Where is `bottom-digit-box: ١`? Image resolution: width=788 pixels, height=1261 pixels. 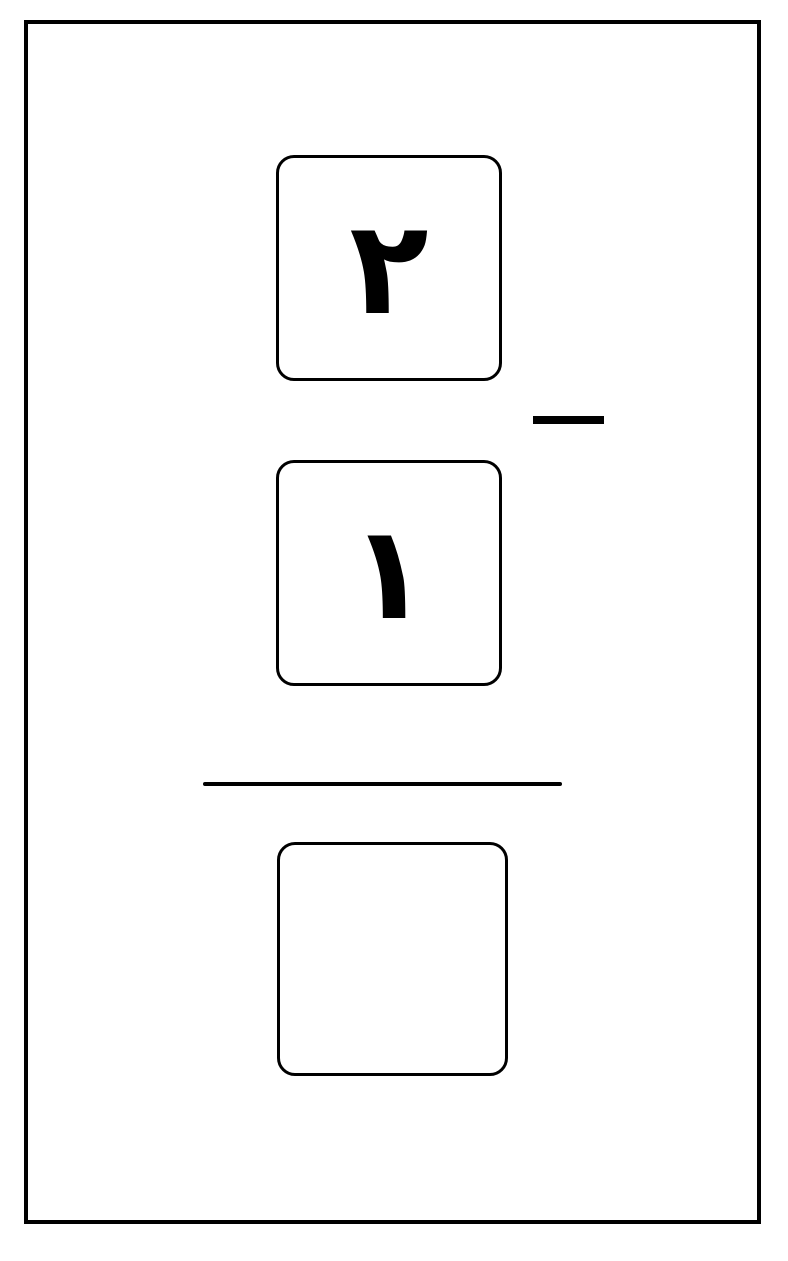 bottom-digit-box: ١ is located at coordinates (389, 573).